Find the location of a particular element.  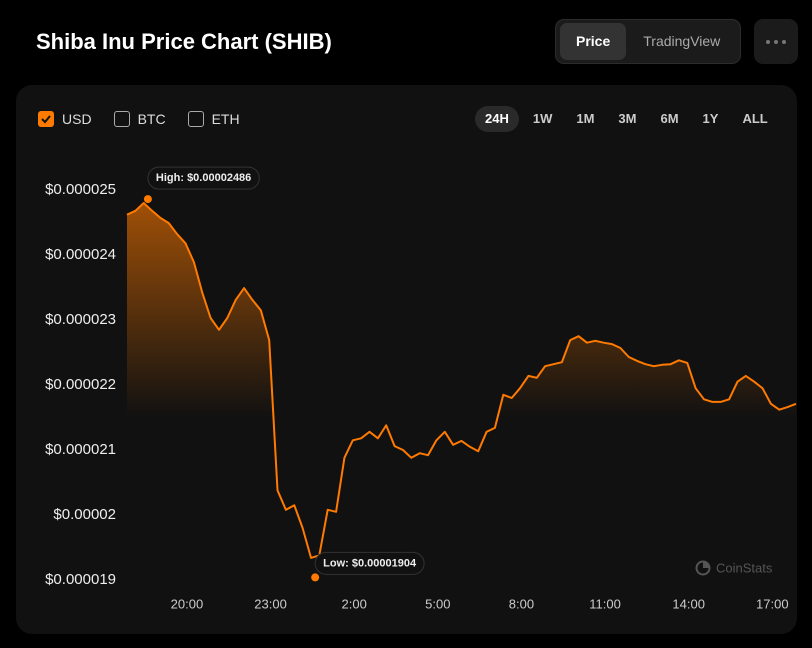

annotation: Low: $0.00001904 is located at coordinates (369, 563).